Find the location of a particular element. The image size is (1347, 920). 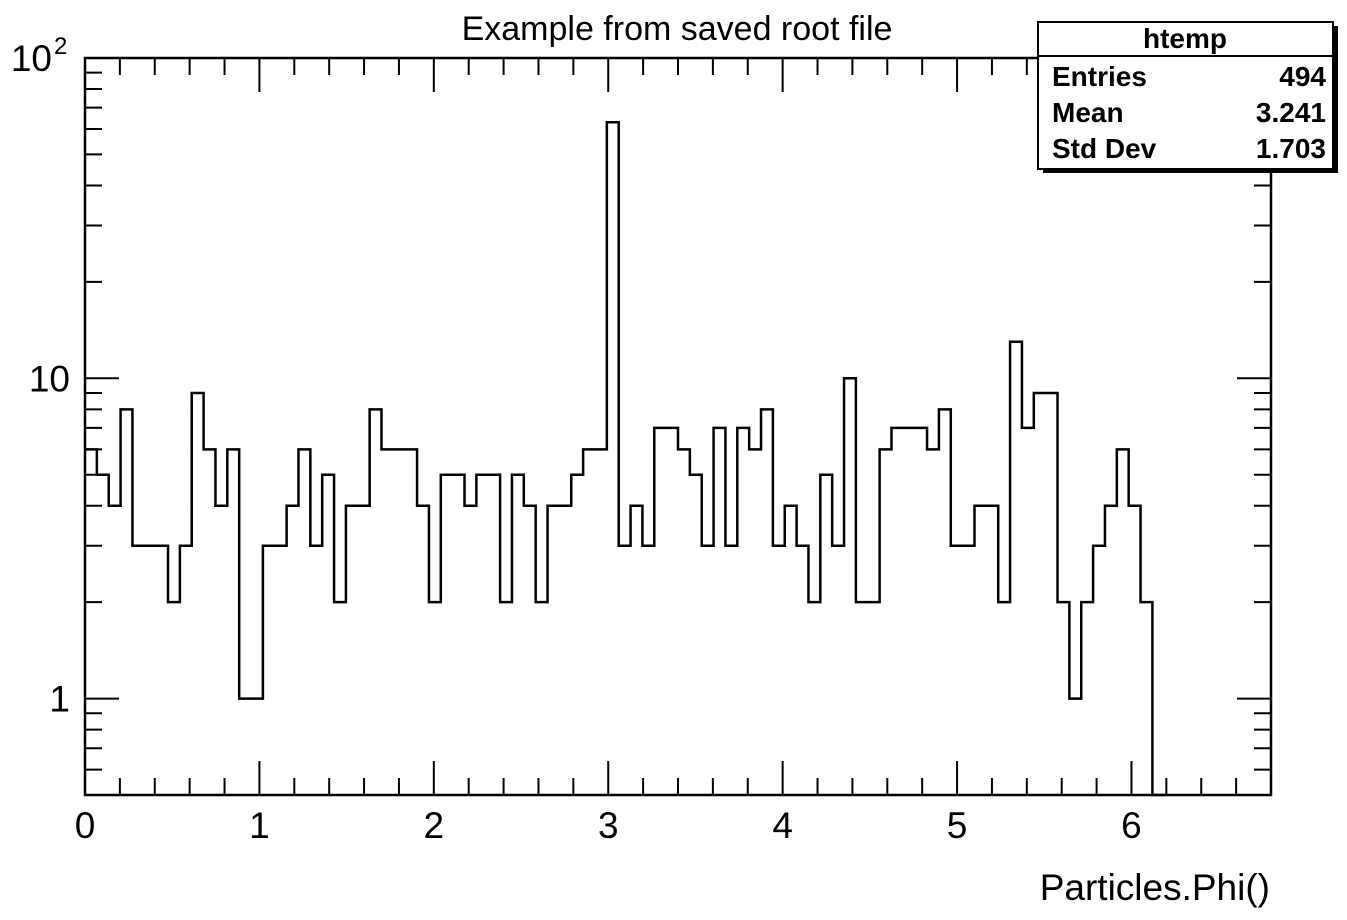

x-axis-label: Particles.Phi() is located at coordinates (1155, 887).